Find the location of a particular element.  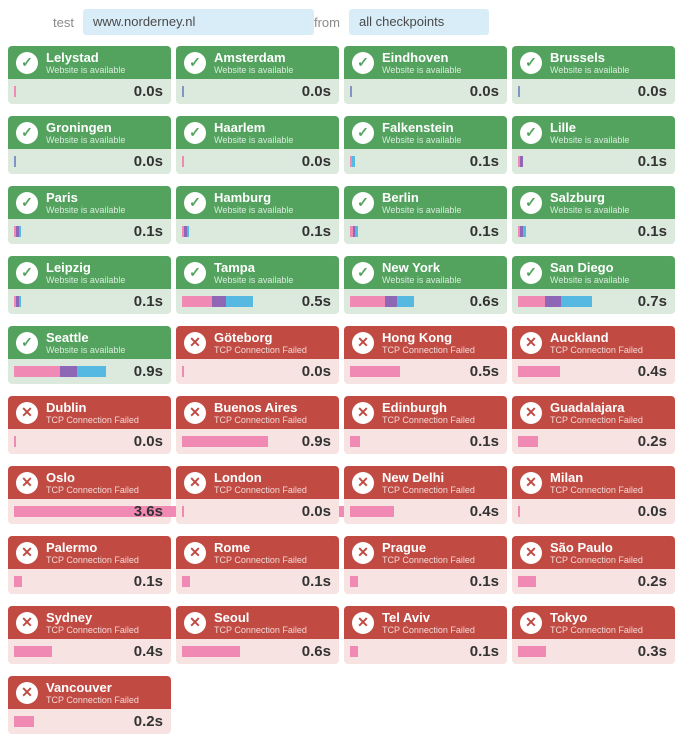

checkpoint-card: ✓ Eindhoven Website is available 0.0s is located at coordinates (425, 75).